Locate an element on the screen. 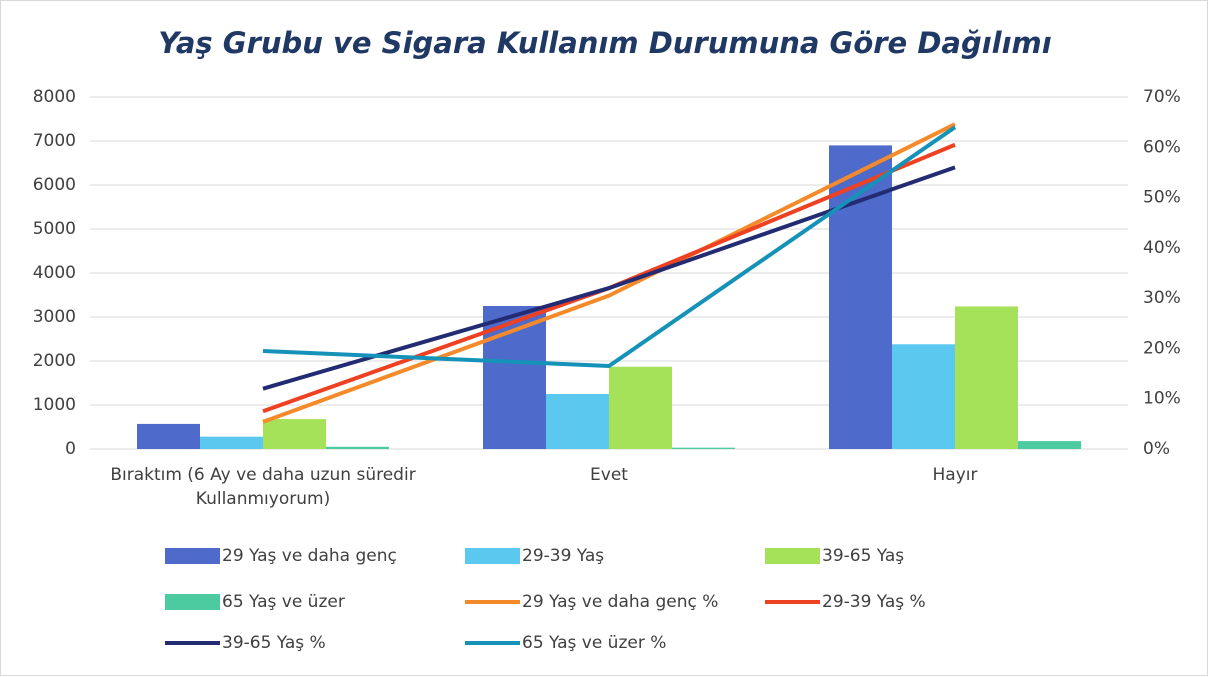  legend-label: 65 Yaş ve üzer is located at coordinates (283, 602).